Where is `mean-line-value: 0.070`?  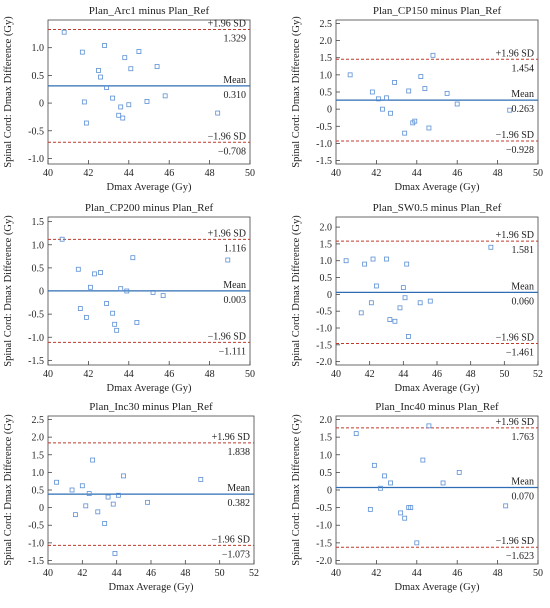
mean-line-value: 0.070 is located at coordinates (523, 497).